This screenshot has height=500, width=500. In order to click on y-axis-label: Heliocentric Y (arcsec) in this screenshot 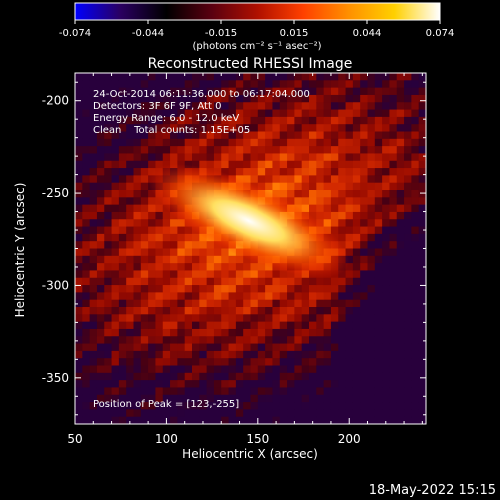, I will do `click(20, 250)`.